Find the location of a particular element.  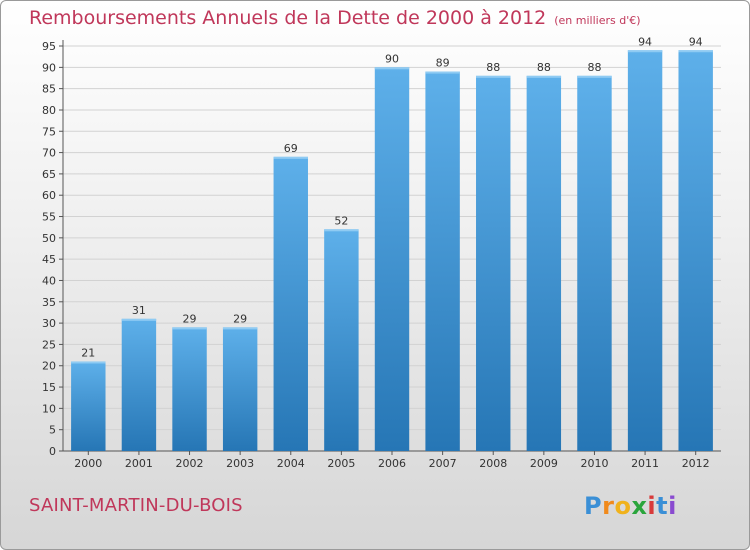

y-tick-label: 40 is located at coordinates (49, 280).